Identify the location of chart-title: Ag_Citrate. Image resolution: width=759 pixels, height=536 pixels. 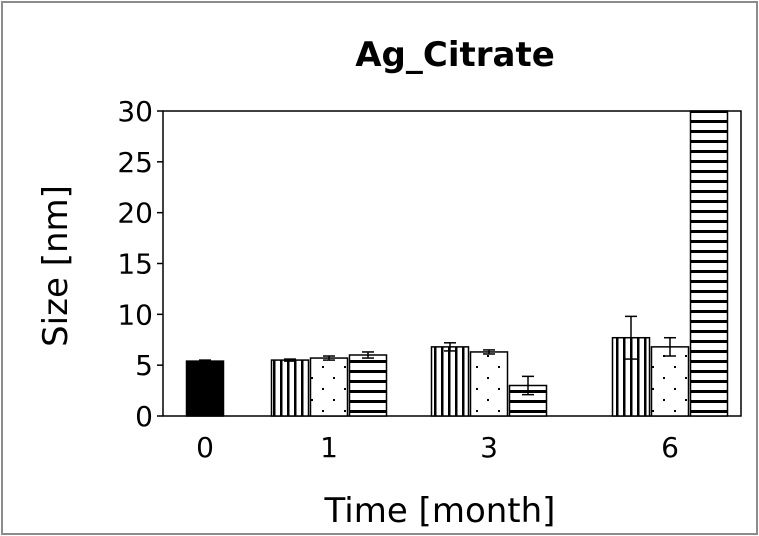
(455, 55).